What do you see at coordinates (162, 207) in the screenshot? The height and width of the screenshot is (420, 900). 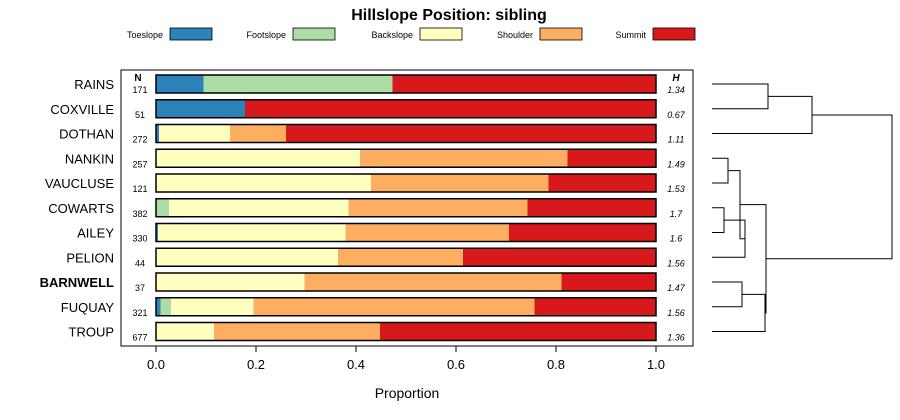 I see `bar-segment-cowarts-footslope` at bounding box center [162, 207].